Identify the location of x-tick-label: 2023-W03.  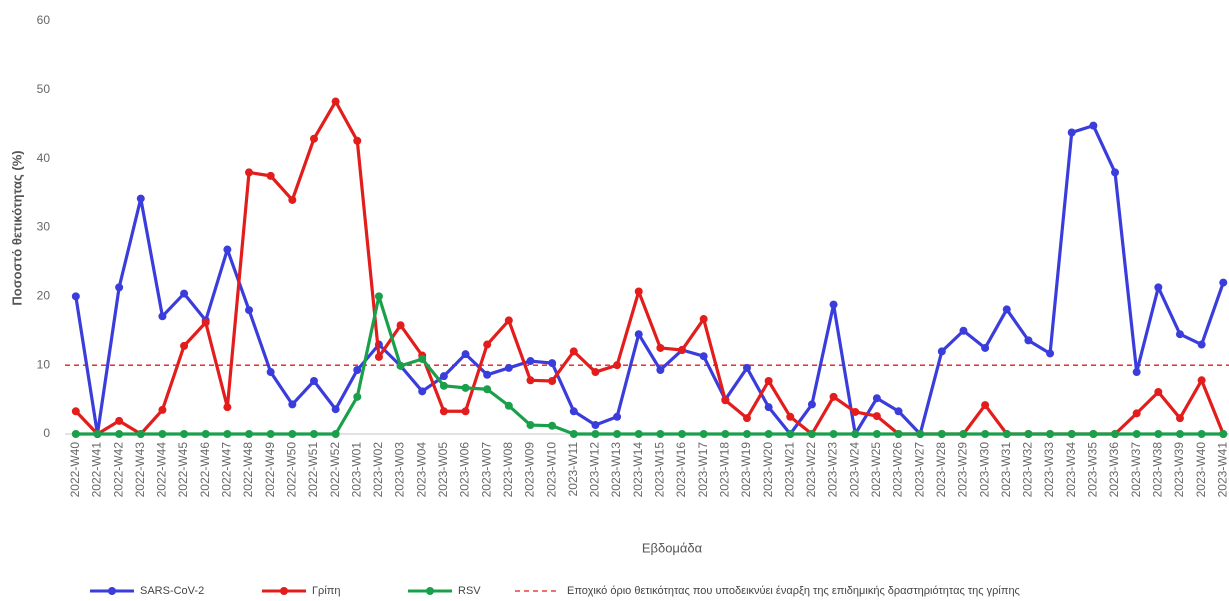
(400, 470).